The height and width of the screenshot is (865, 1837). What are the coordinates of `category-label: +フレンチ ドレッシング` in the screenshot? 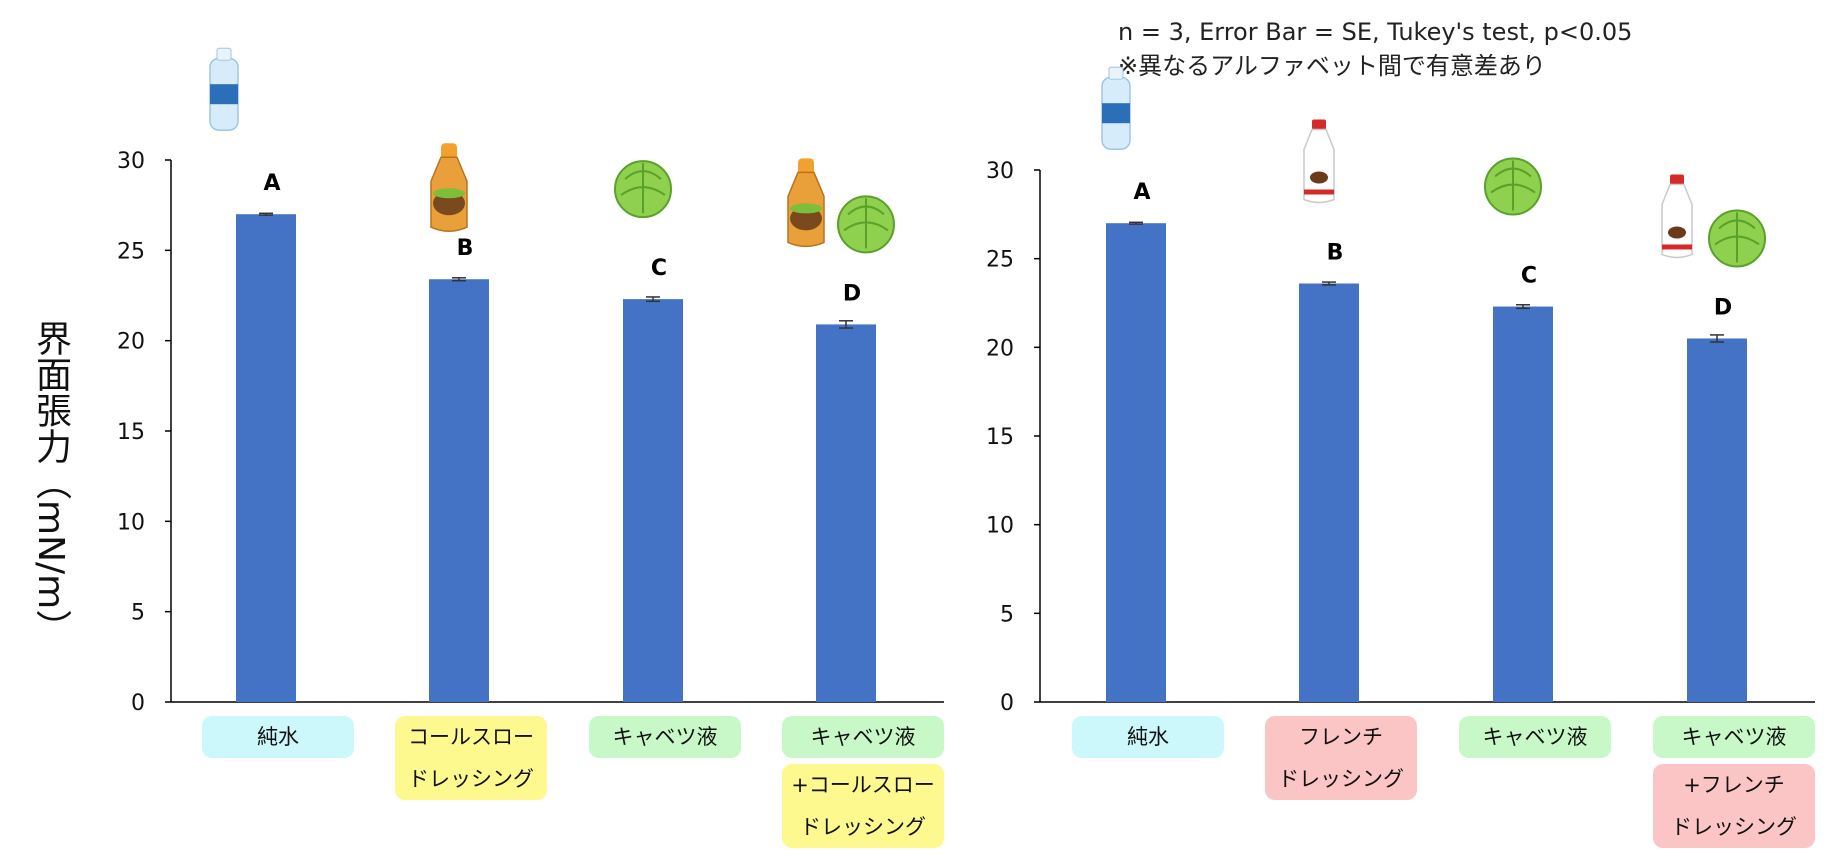 It's located at (1734, 806).